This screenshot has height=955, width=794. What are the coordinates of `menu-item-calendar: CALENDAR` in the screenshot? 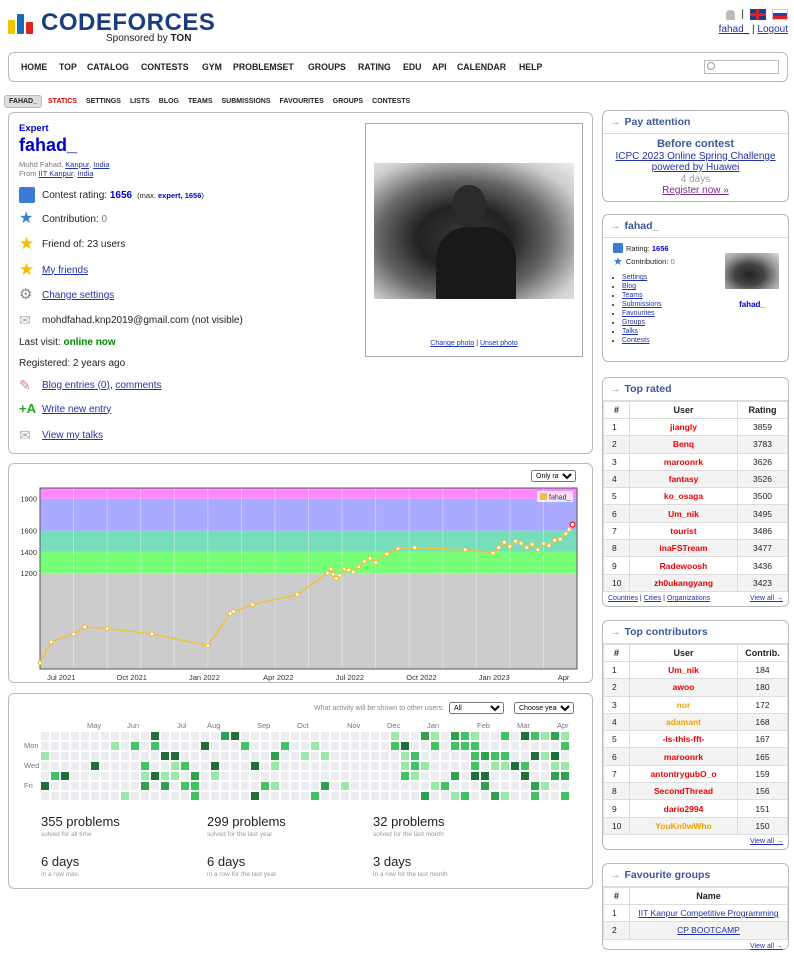 It's located at (481, 67).